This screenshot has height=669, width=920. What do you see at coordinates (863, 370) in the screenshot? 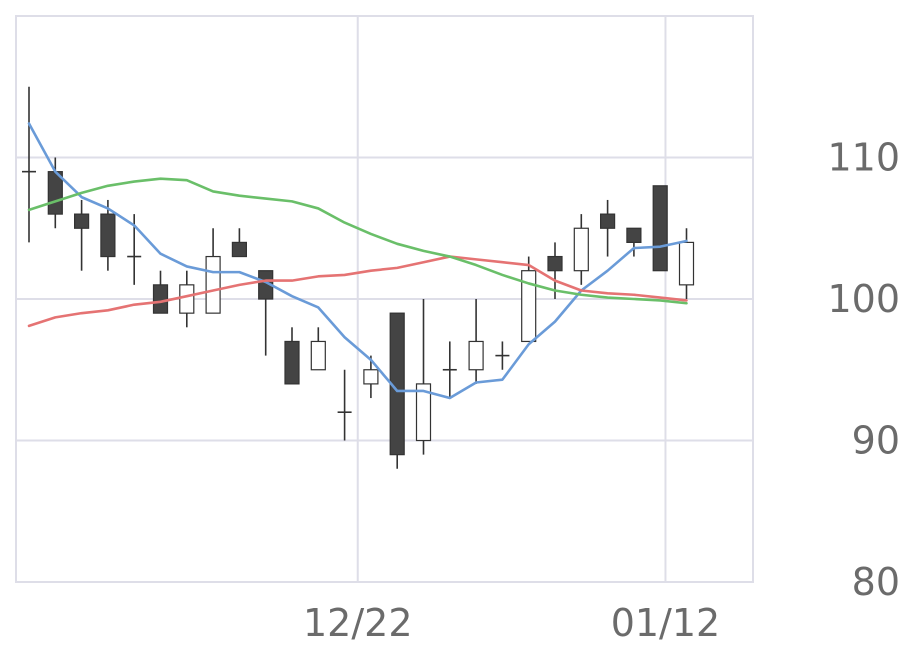
I see `y-axis-labels: 80 90 100 110` at bounding box center [863, 370].